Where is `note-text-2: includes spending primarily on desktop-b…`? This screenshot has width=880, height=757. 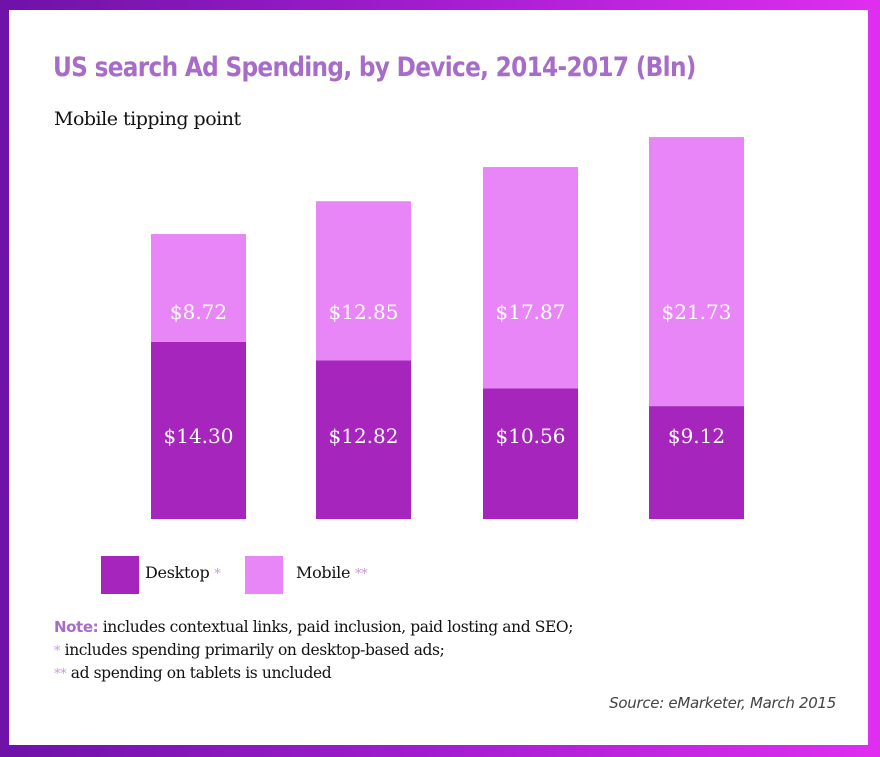
note-text-2: includes spending primarily on desktop-b… is located at coordinates (252, 650).